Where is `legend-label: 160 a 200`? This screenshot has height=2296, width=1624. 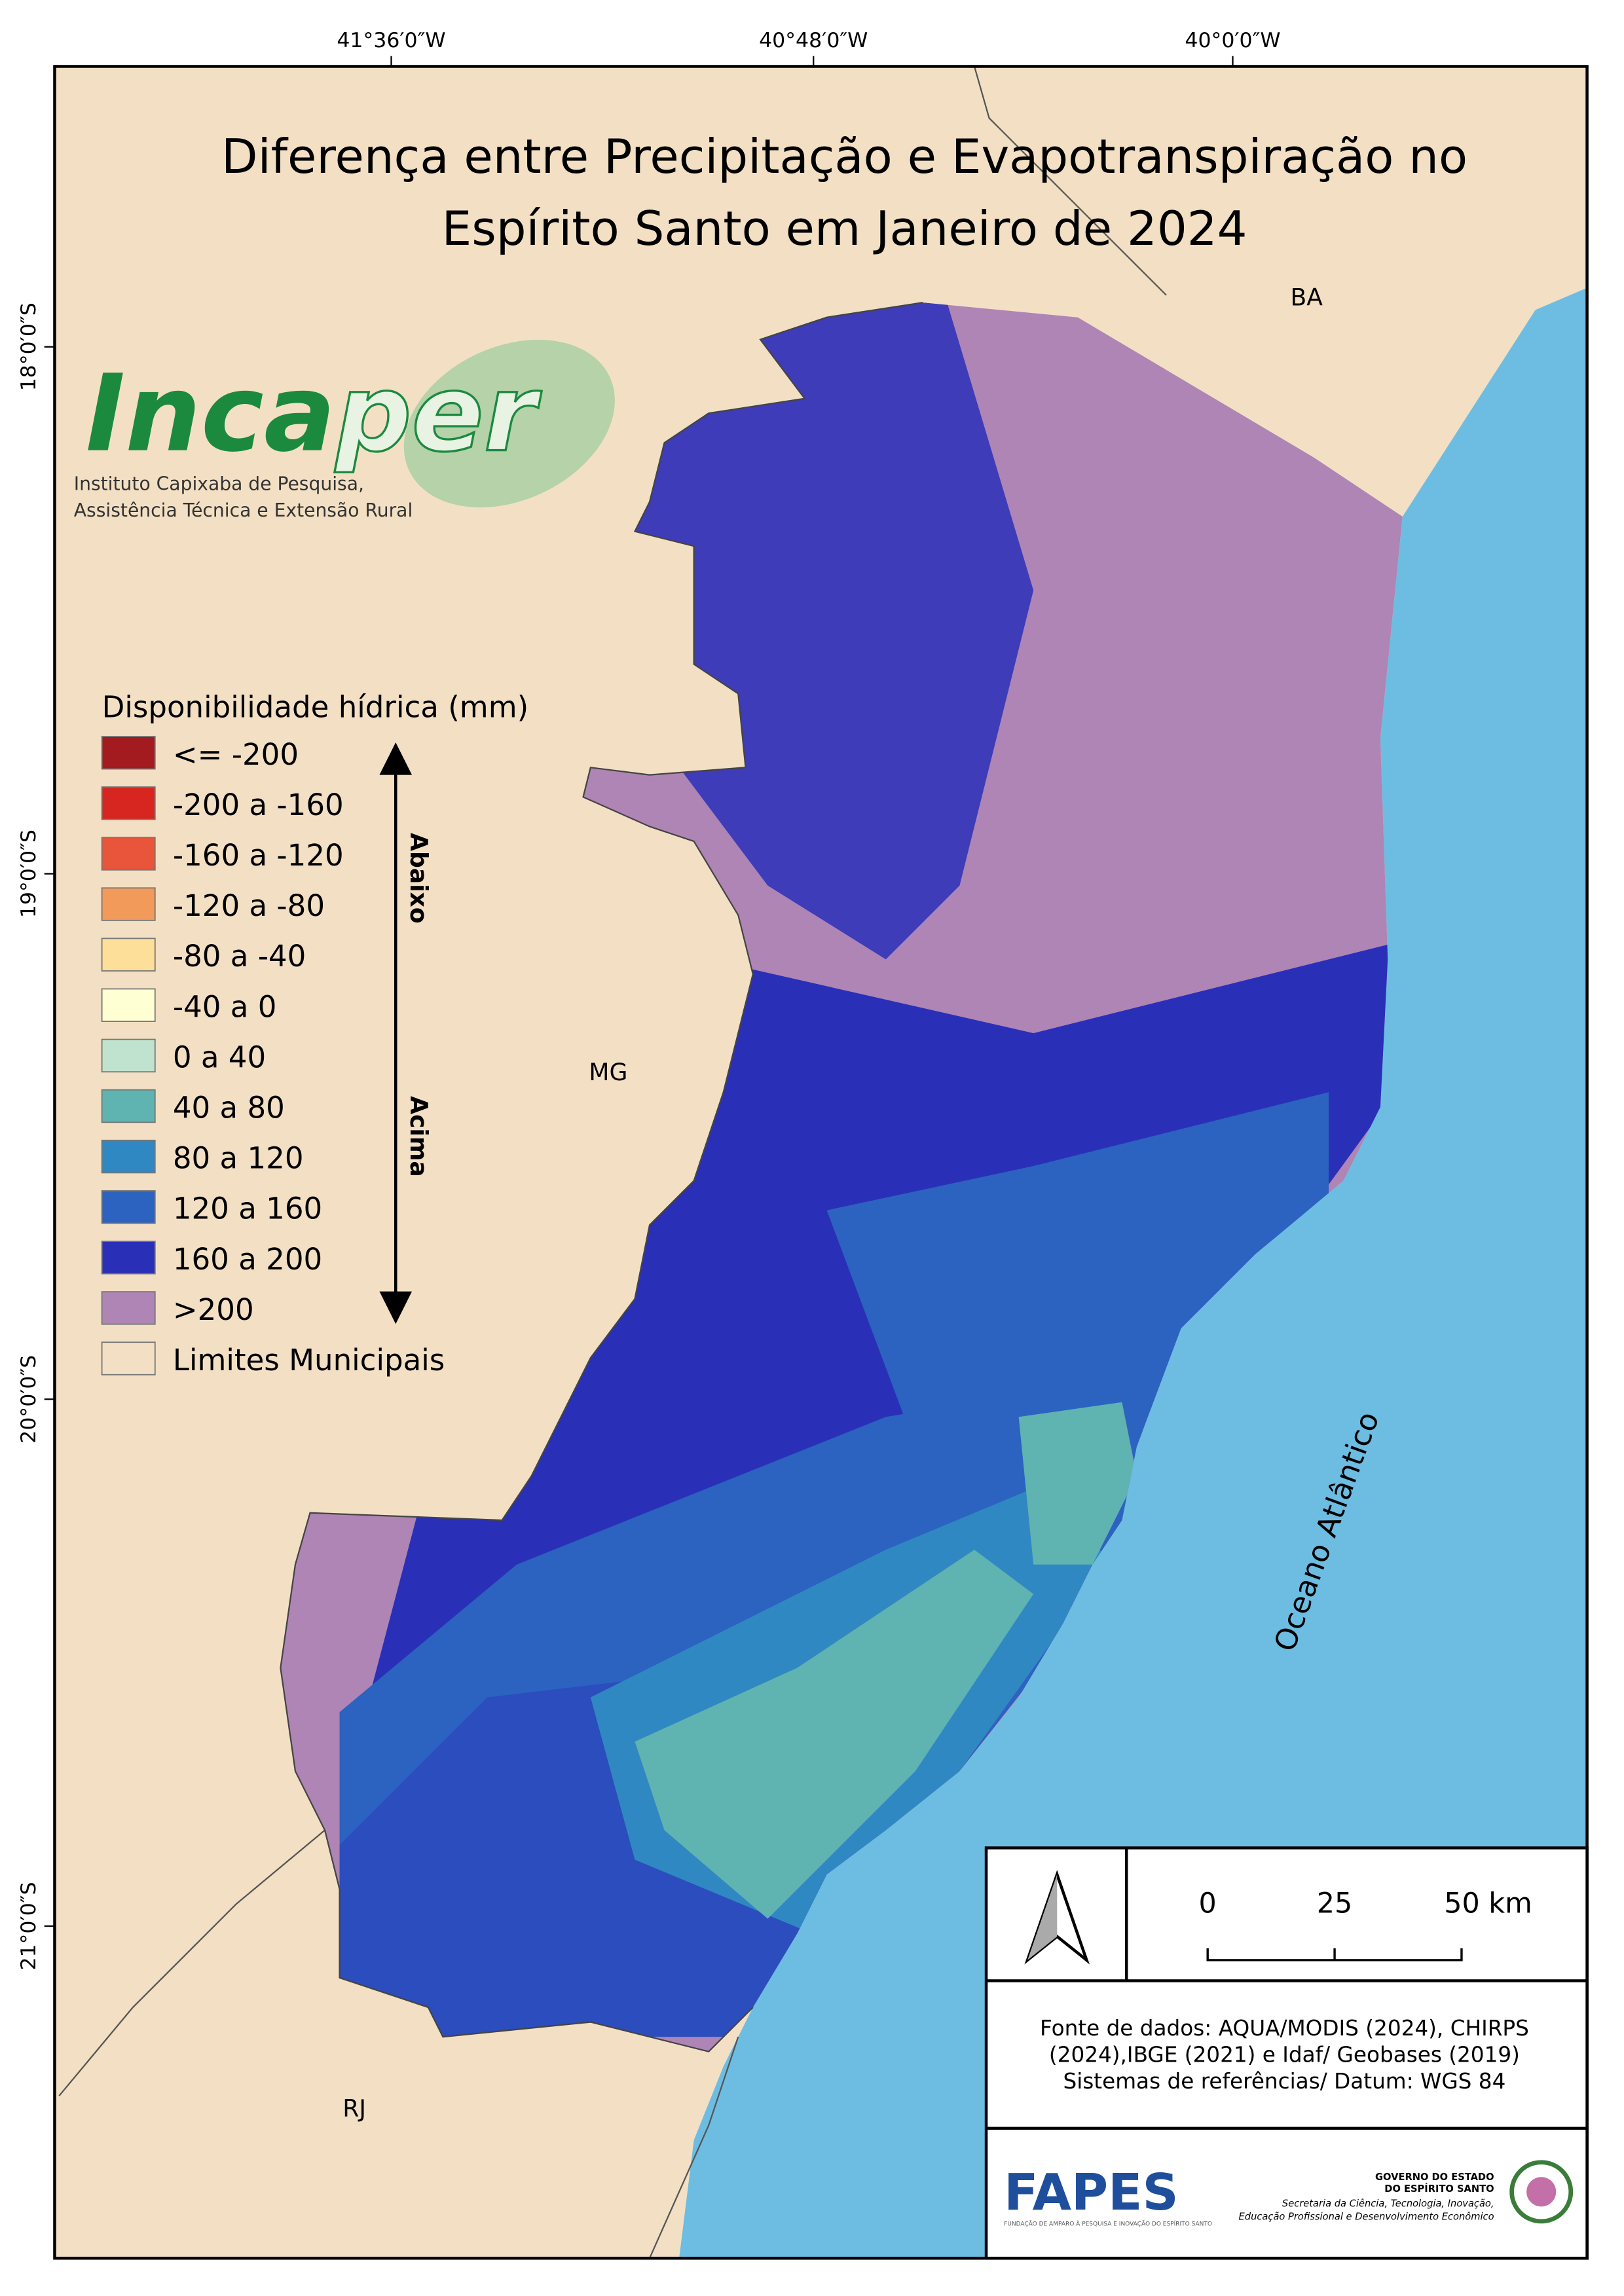
legend-label: 160 a 200 is located at coordinates (247, 1259).